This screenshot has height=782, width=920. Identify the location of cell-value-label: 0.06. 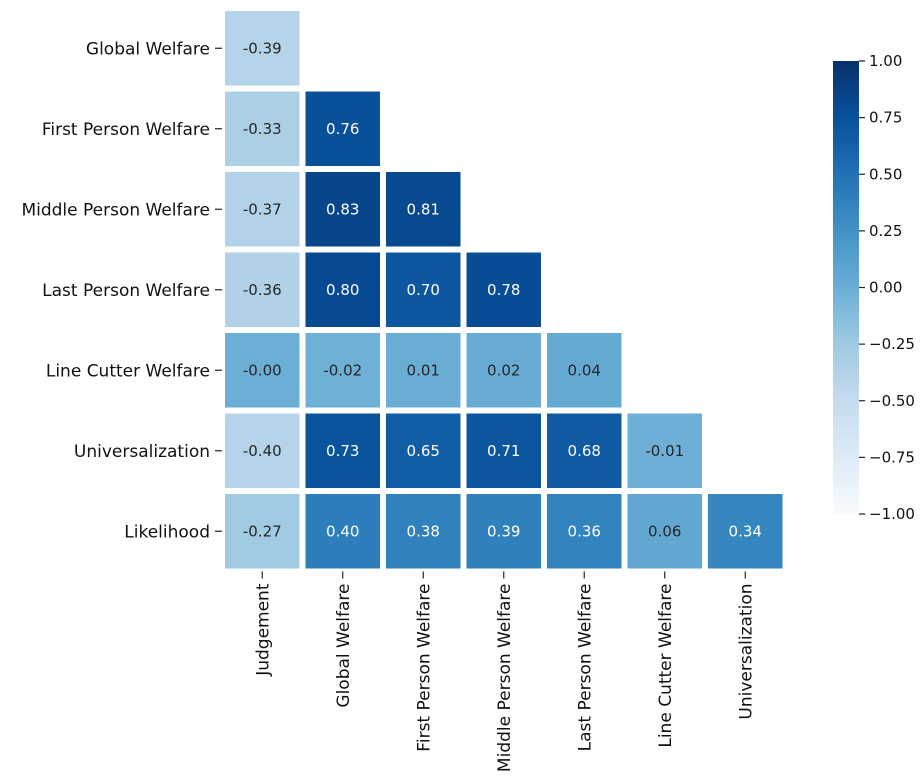
(664, 531).